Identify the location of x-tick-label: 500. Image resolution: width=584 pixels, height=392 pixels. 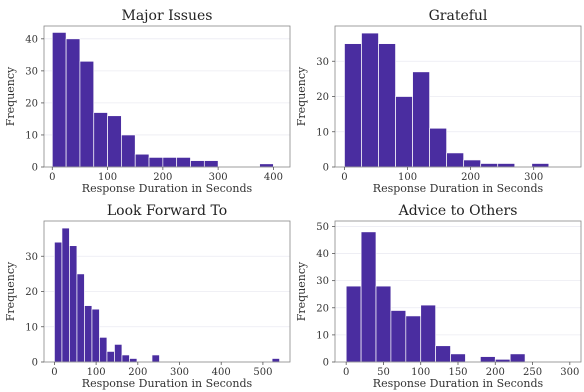
(262, 372).